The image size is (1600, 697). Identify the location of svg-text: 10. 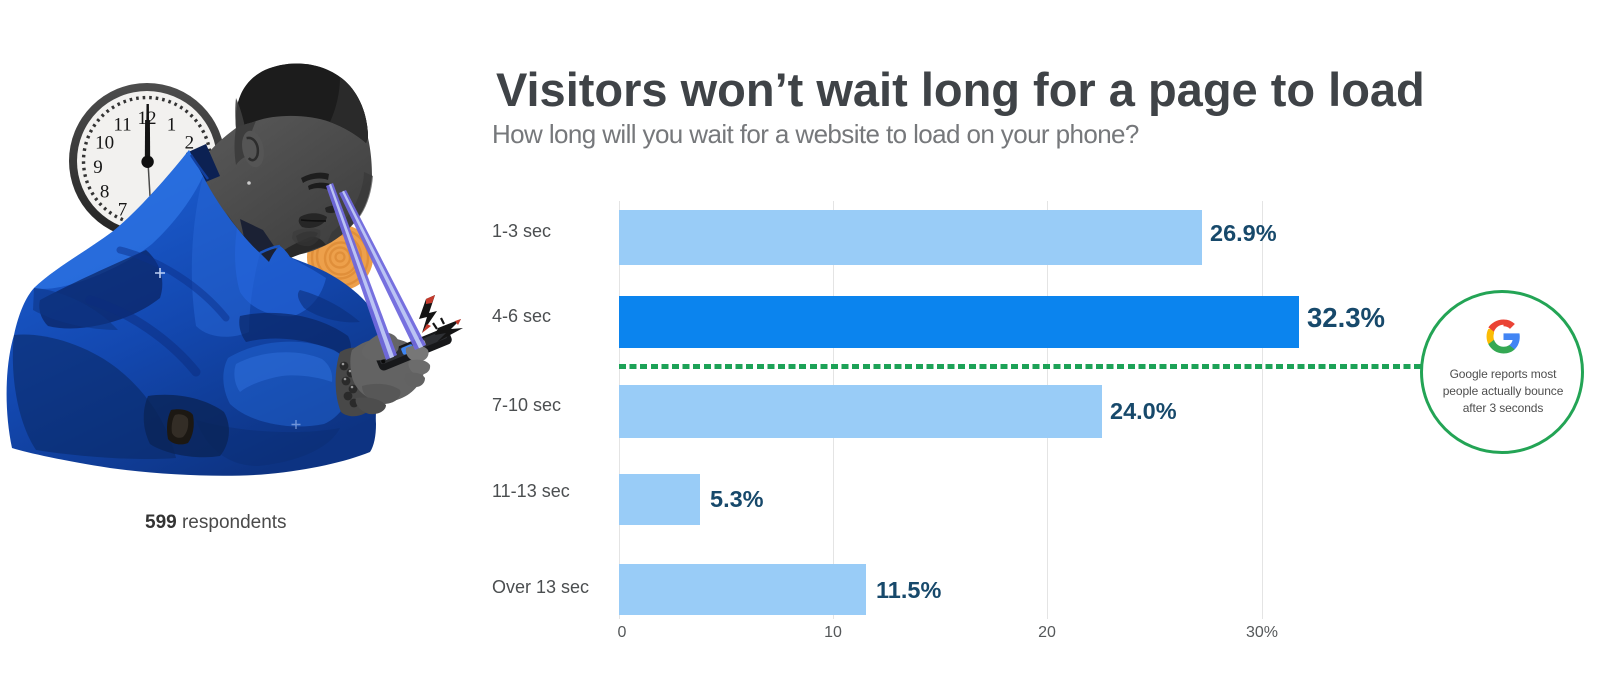
(104, 143).